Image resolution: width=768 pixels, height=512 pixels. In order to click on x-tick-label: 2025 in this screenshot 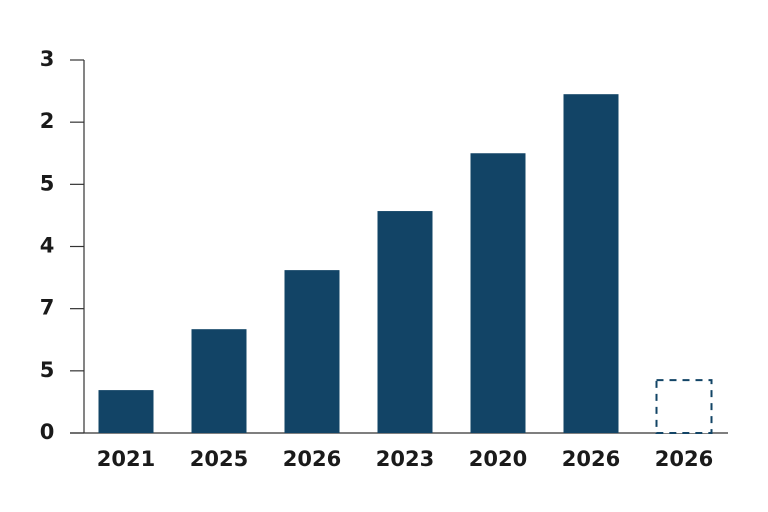, I will do `click(219, 459)`.